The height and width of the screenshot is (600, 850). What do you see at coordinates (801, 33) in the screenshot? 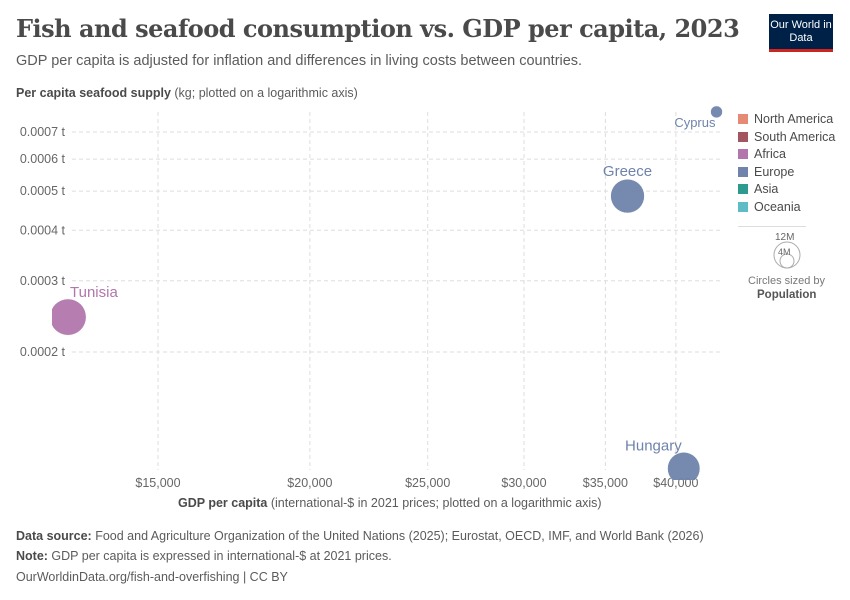
I see `owid-logo: Our World in Data` at bounding box center [801, 33].